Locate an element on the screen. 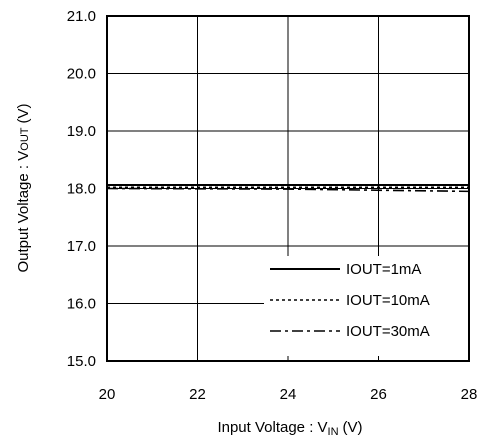  y-tick-label: 19.0 is located at coordinates (81, 131).